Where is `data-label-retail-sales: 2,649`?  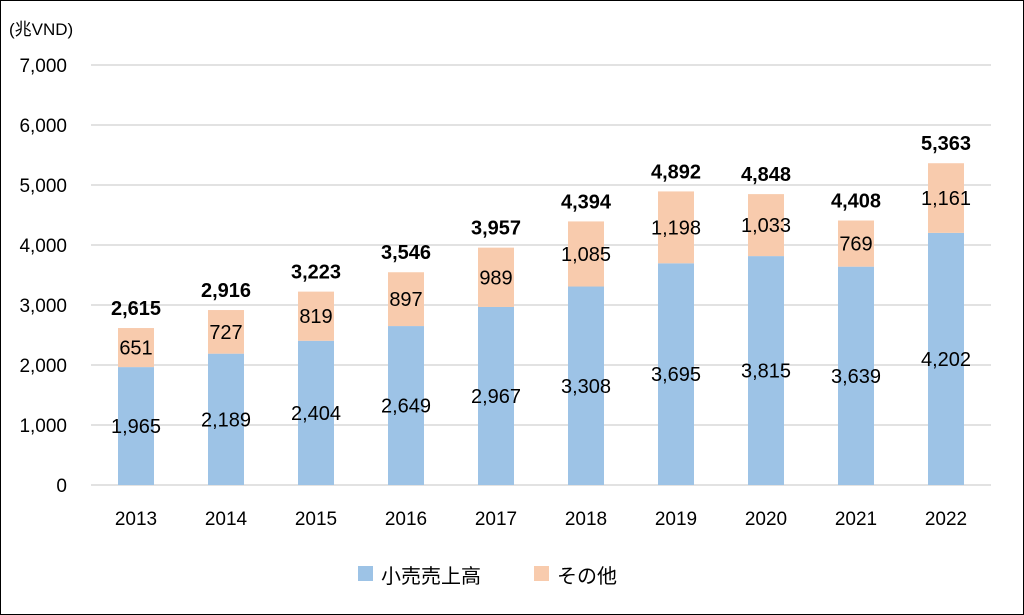 data-label-retail-sales: 2,649 is located at coordinates (406, 407).